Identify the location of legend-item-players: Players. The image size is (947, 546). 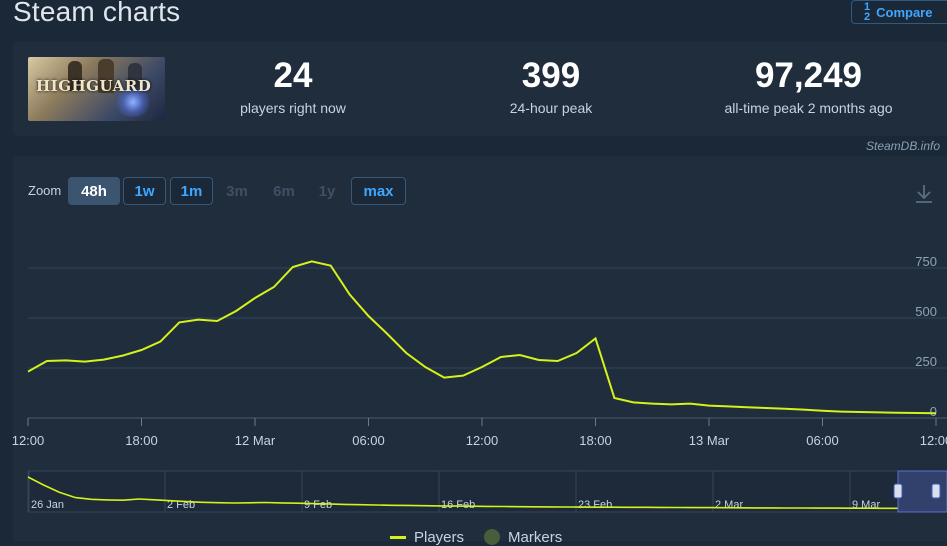
(427, 537).